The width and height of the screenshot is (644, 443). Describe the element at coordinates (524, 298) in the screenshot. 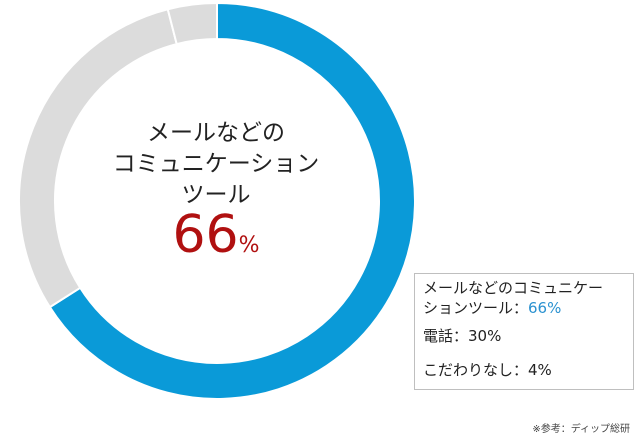

I see `legend-item-email: メールなどのコミュニケー ションツール：66%` at that location.